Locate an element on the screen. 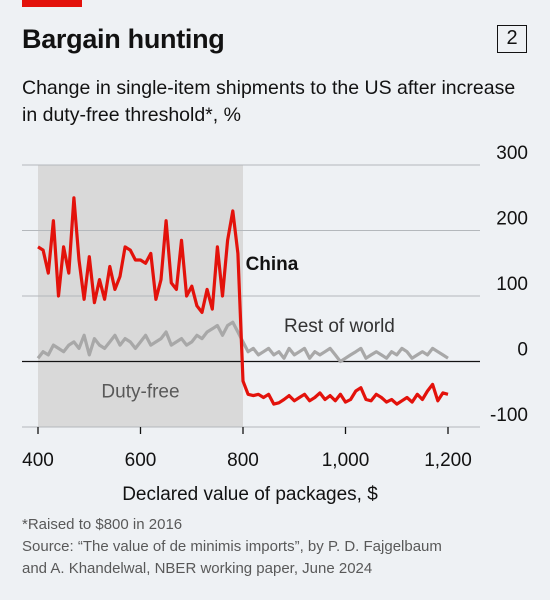 Image resolution: width=550 pixels, height=600 pixels. x-tick-label: 400 is located at coordinates (38, 460).